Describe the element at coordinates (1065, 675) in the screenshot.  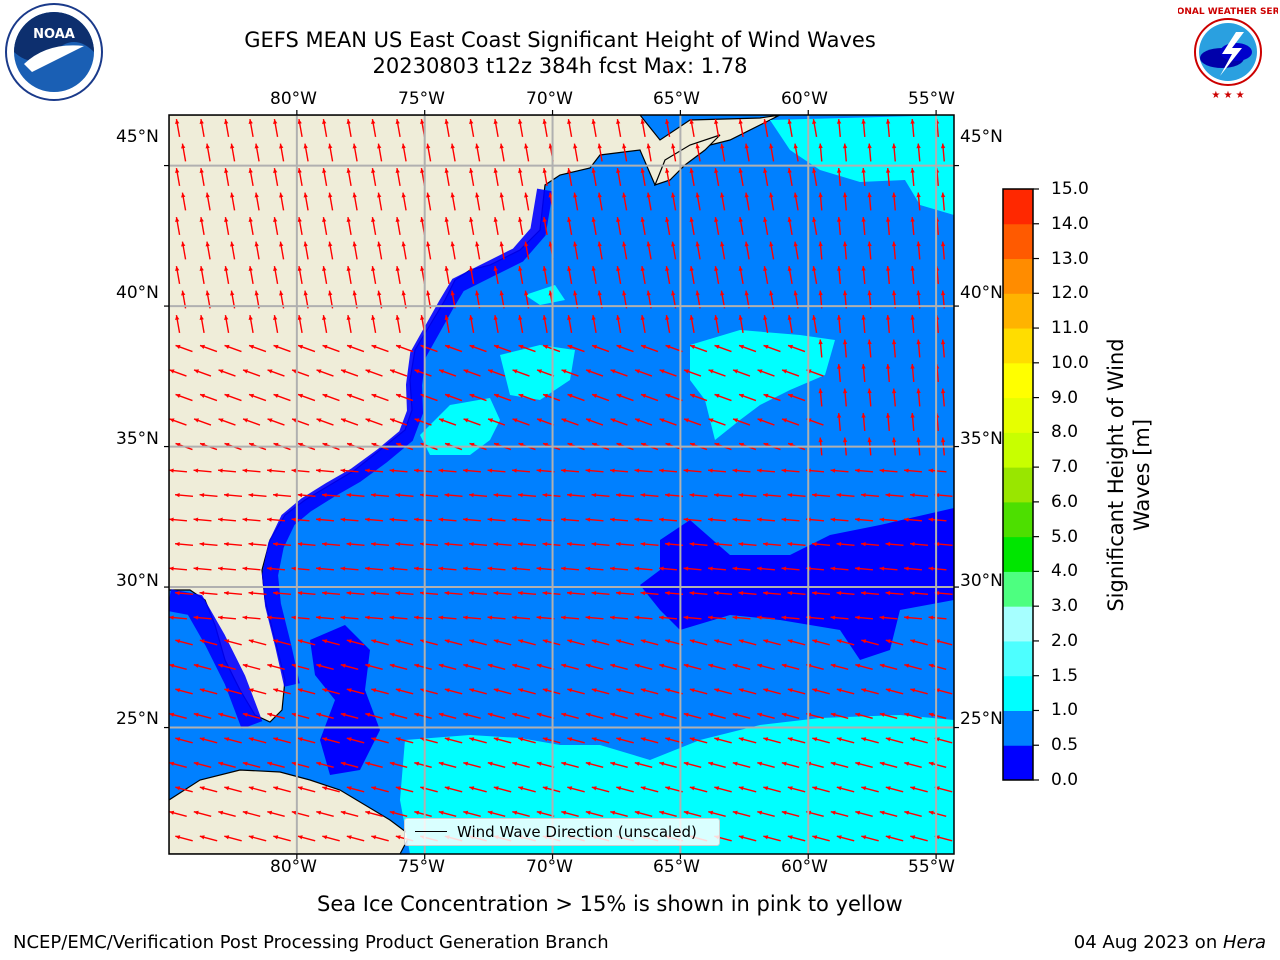
I see `colorbar-tick-label-3: 1.5` at that location.